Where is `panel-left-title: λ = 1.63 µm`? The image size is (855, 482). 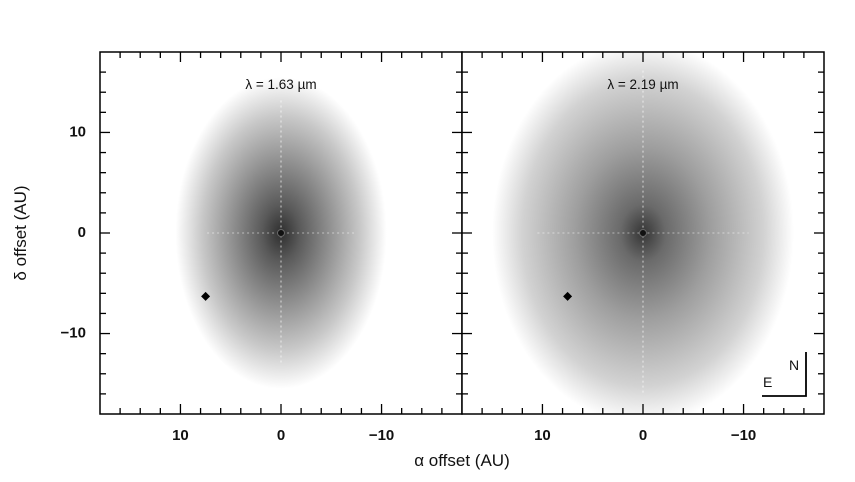
panel-left-title: λ = 1.63 µm is located at coordinates (280, 84).